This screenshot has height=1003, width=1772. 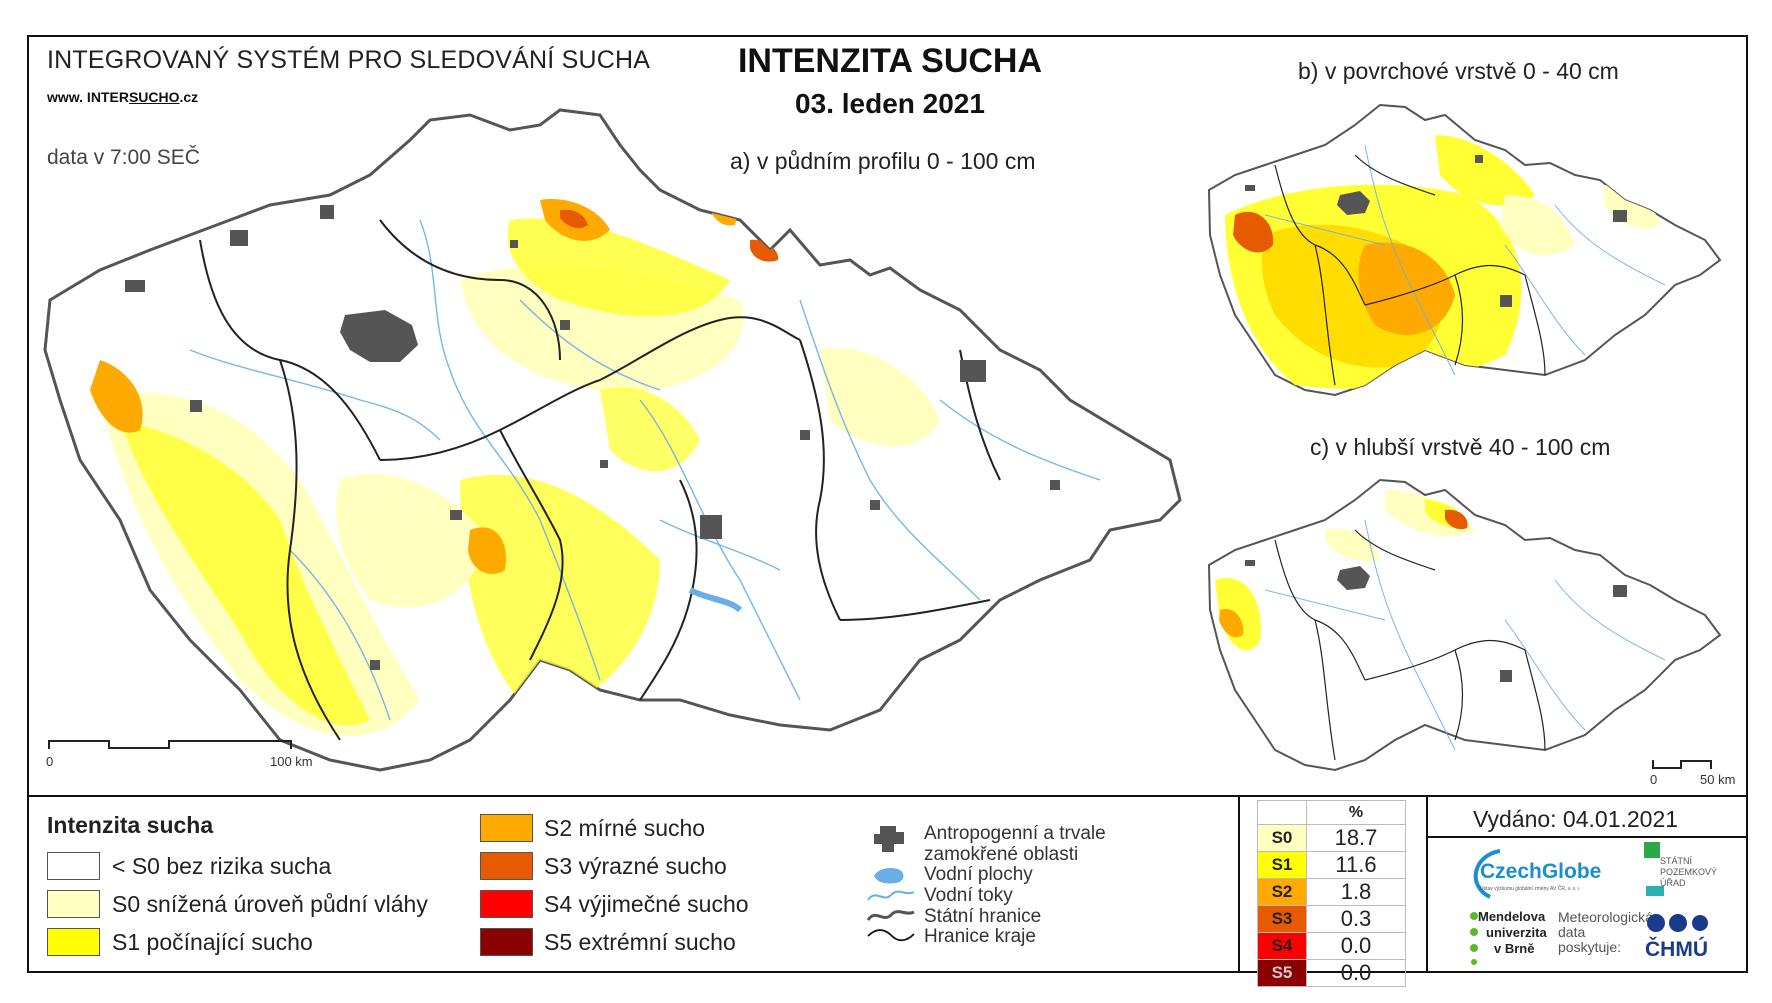 What do you see at coordinates (1282, 973) in the screenshot?
I see `stats-class: S5` at bounding box center [1282, 973].